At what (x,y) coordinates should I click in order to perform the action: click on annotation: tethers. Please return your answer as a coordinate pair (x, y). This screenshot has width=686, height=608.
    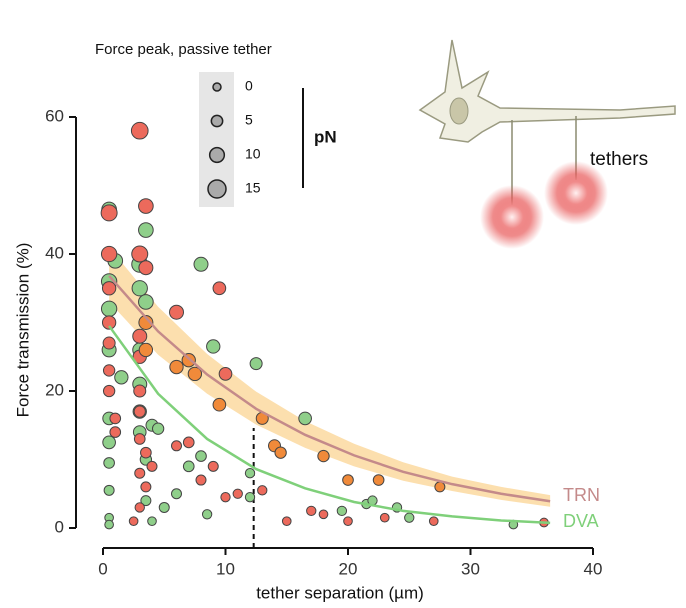
    Looking at the image, I should click on (619, 159).